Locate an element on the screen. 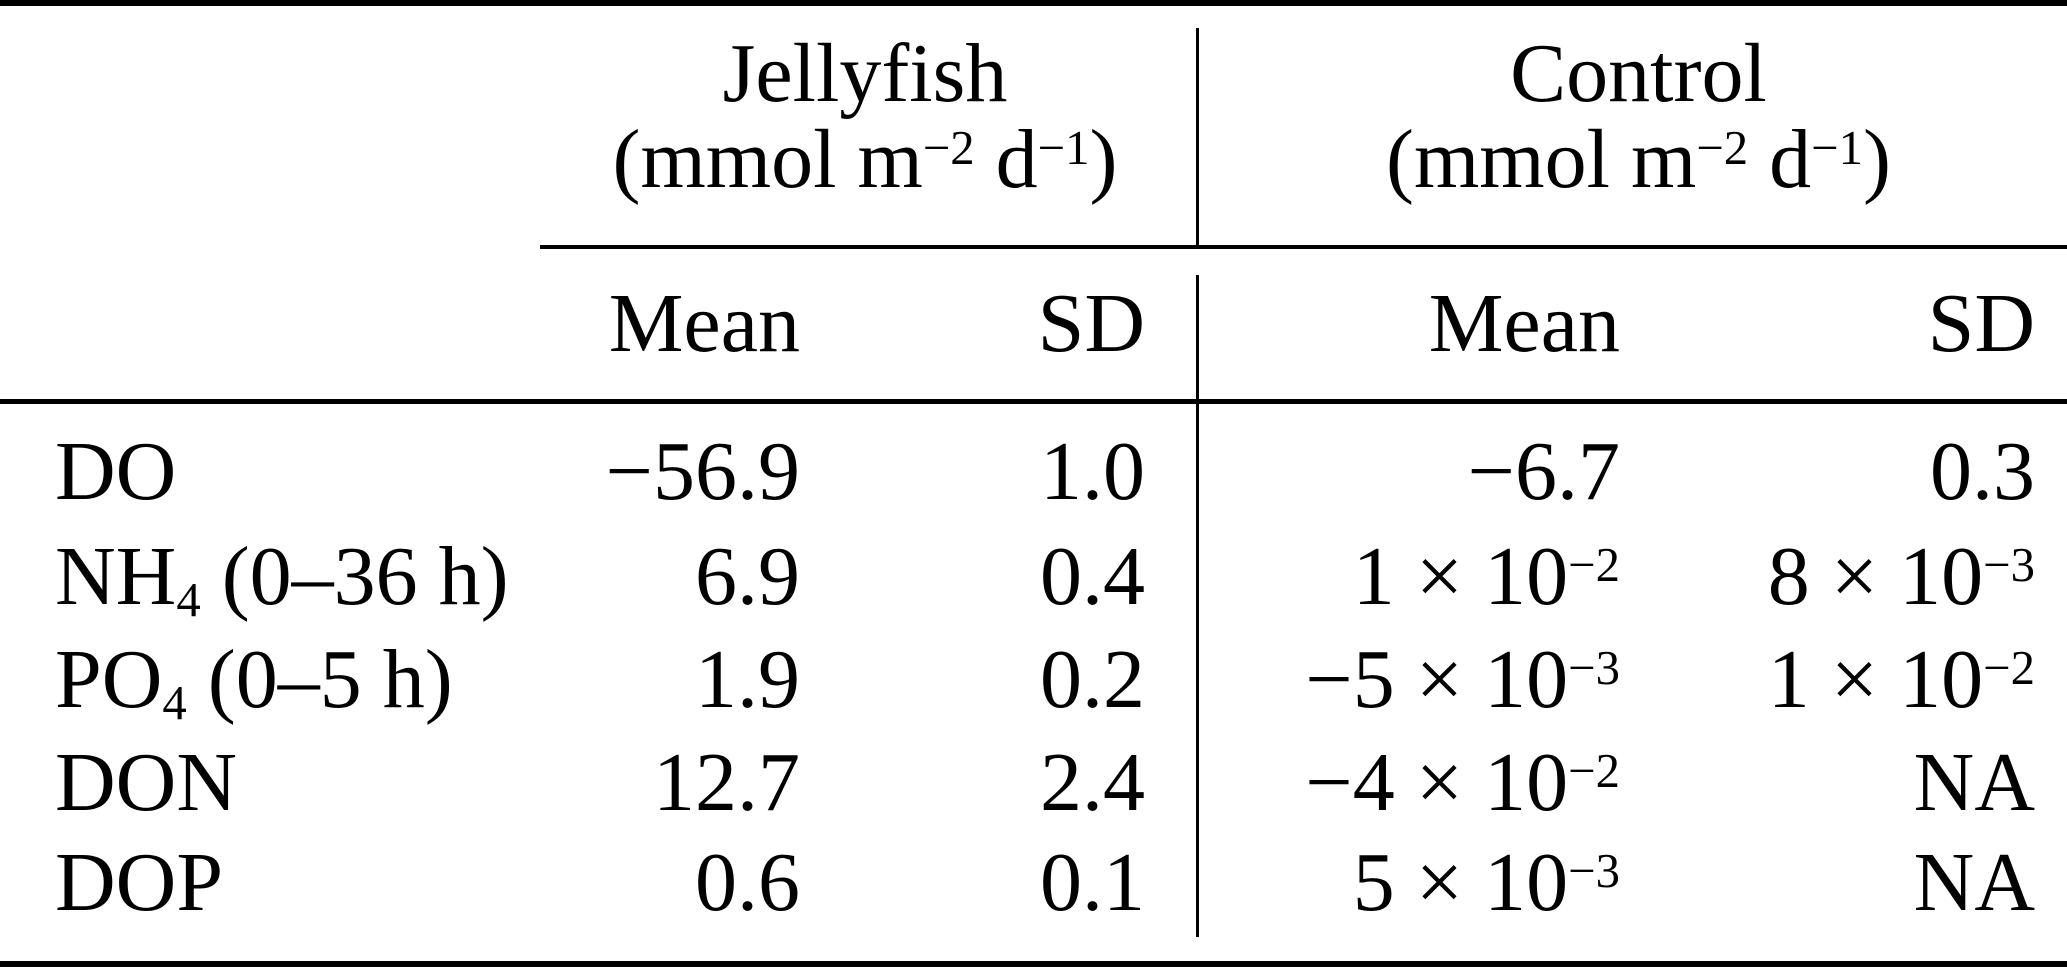 The image size is (2067, 967). value-text: −5 × 10 is located at coordinates (1437, 679).